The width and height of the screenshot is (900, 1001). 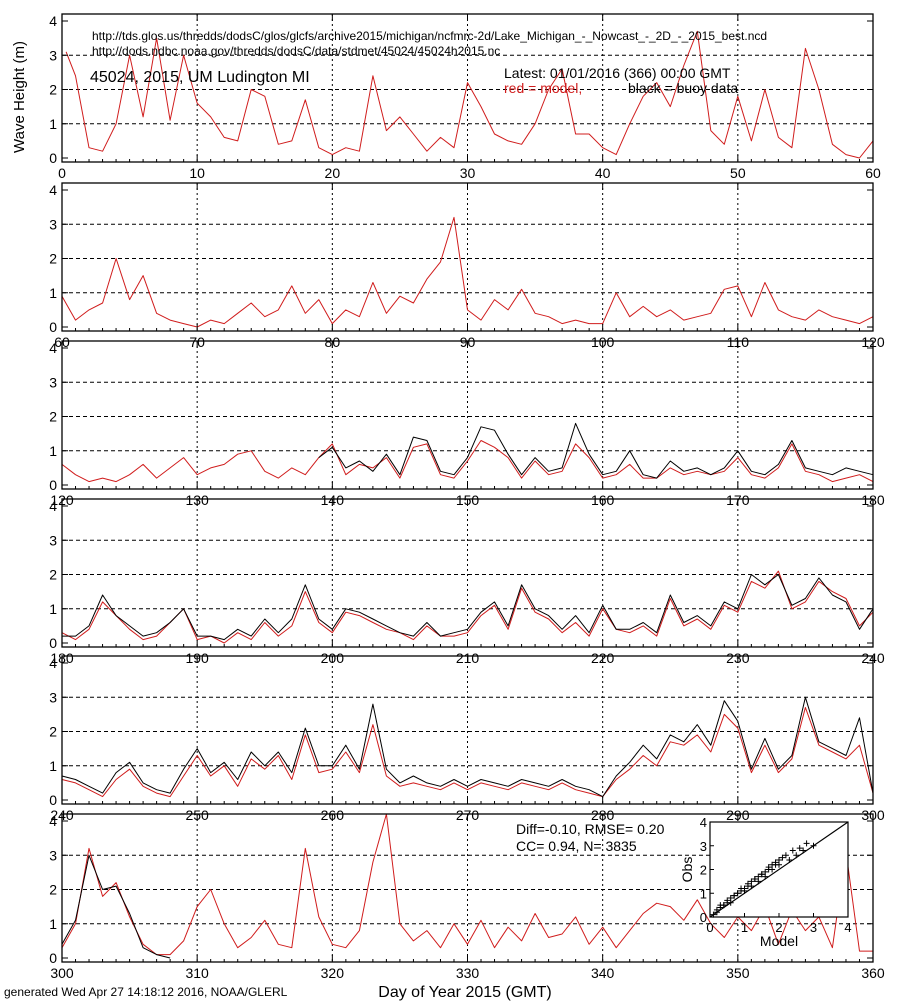 I want to click on x-tick-label: 0, so click(x=62, y=173).